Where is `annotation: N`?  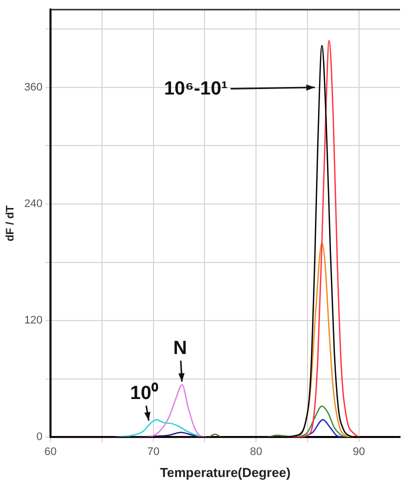
annotation: N is located at coordinates (180, 348).